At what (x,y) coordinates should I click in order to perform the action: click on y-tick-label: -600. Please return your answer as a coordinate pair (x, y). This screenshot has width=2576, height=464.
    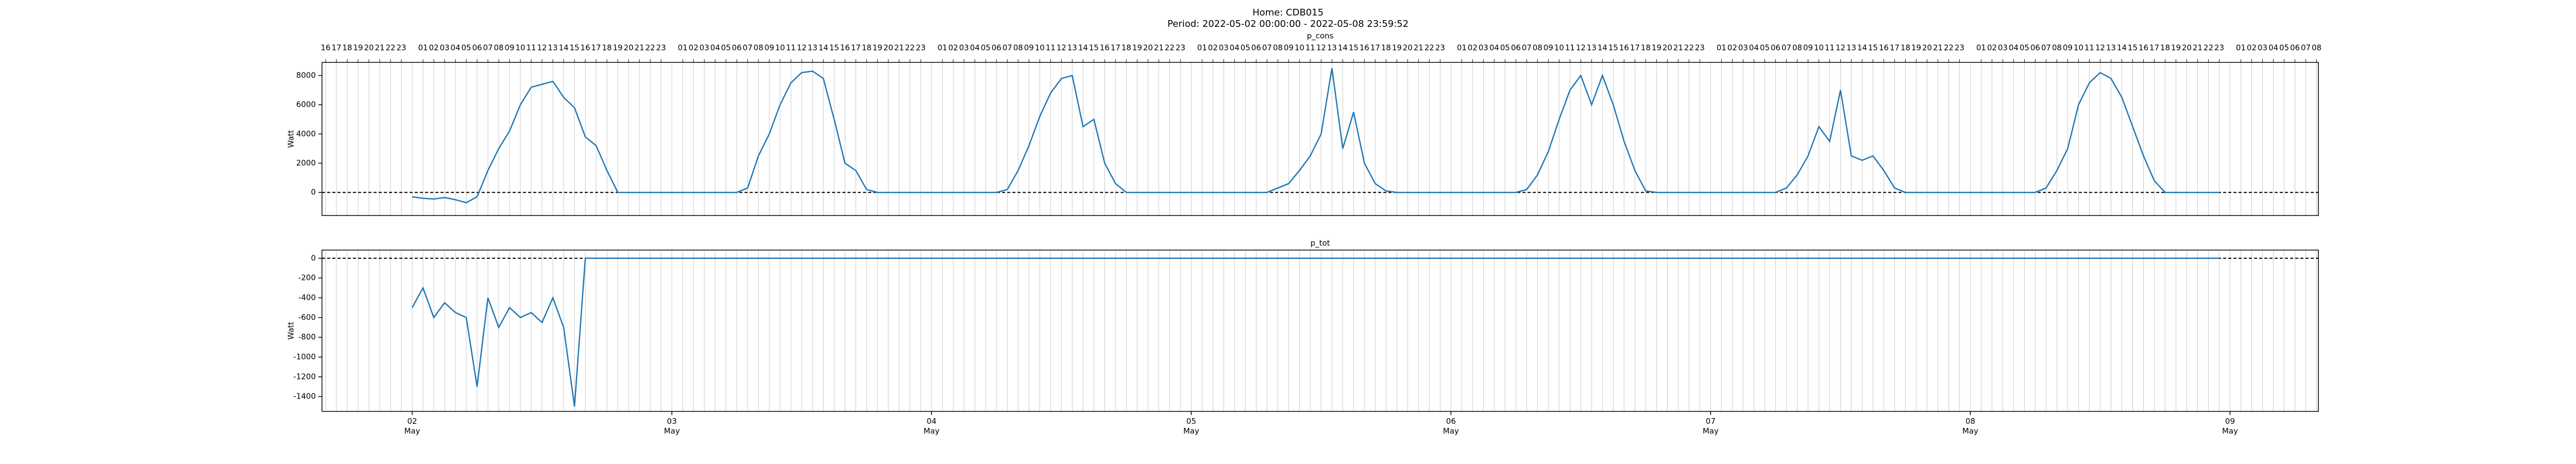
    Looking at the image, I should click on (307, 317).